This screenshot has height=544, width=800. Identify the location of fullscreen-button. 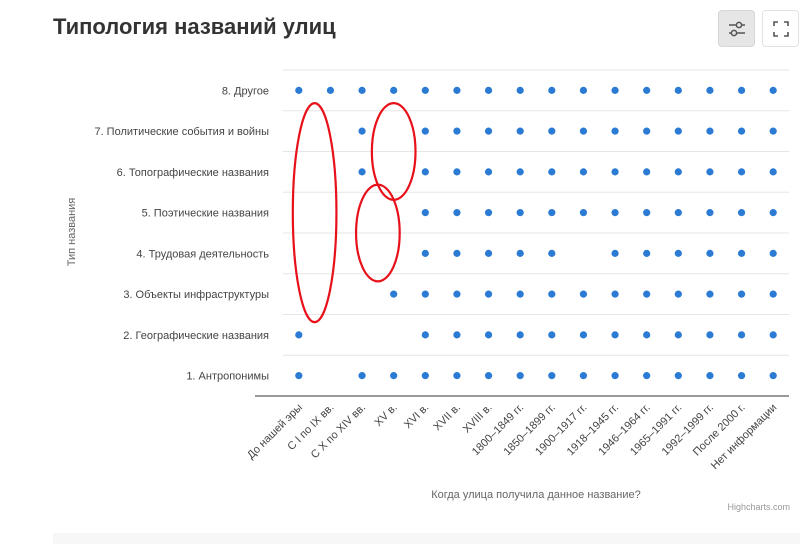
(780, 28).